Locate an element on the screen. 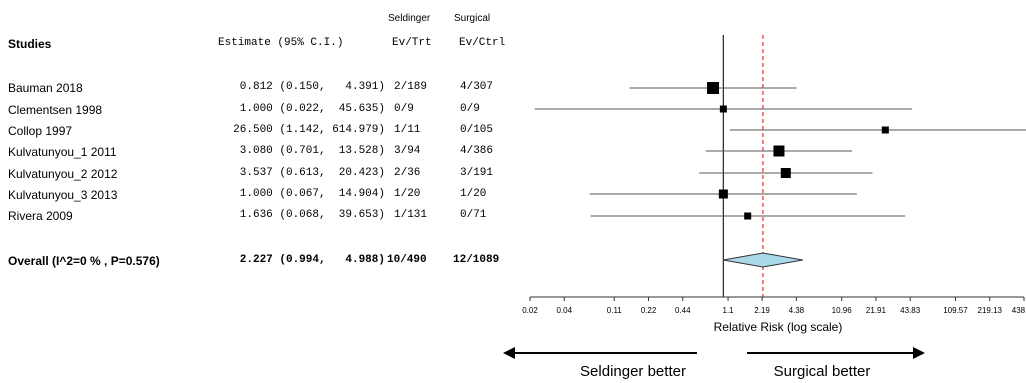  study-name: Kulvatunyou_3 2013 is located at coordinates (63, 195).